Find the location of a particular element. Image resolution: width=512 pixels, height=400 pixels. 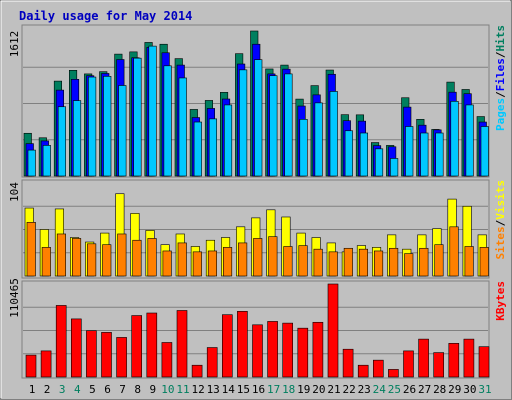

day-label: 2 is located at coordinates (47, 389).